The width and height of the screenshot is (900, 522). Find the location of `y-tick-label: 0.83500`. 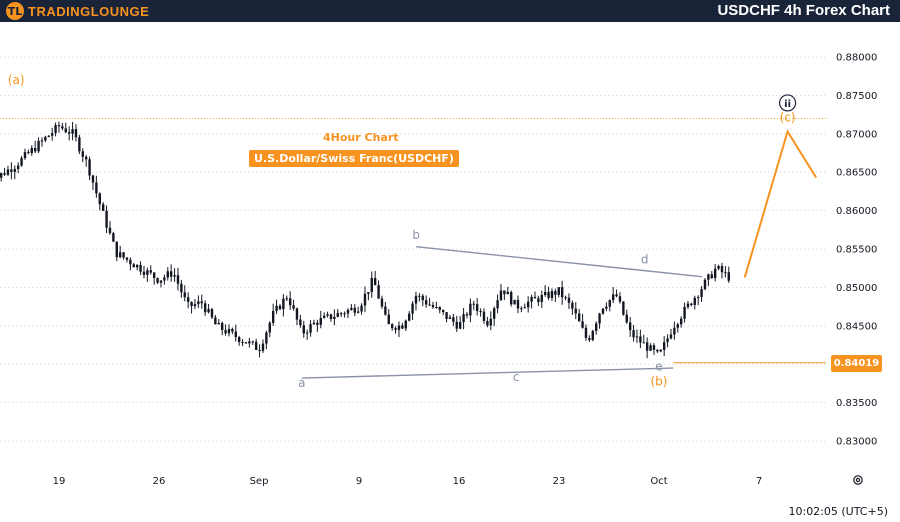

y-tick-label: 0.83500 is located at coordinates (856, 403).